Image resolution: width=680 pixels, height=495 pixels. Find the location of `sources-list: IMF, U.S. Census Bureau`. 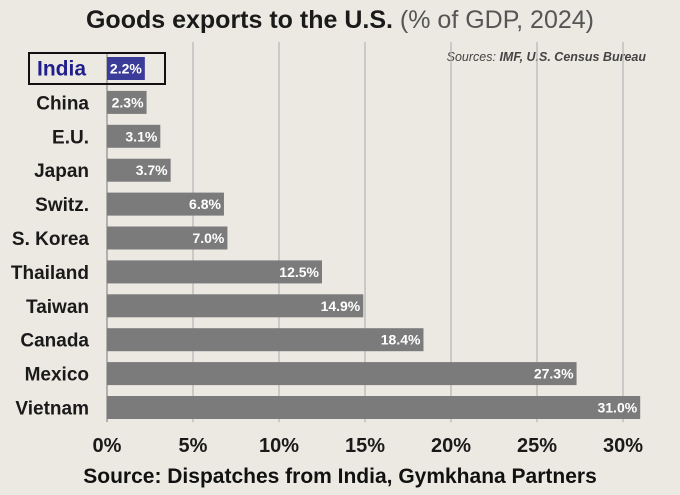

sources-list: IMF, U.S. Census Bureau is located at coordinates (572, 57).